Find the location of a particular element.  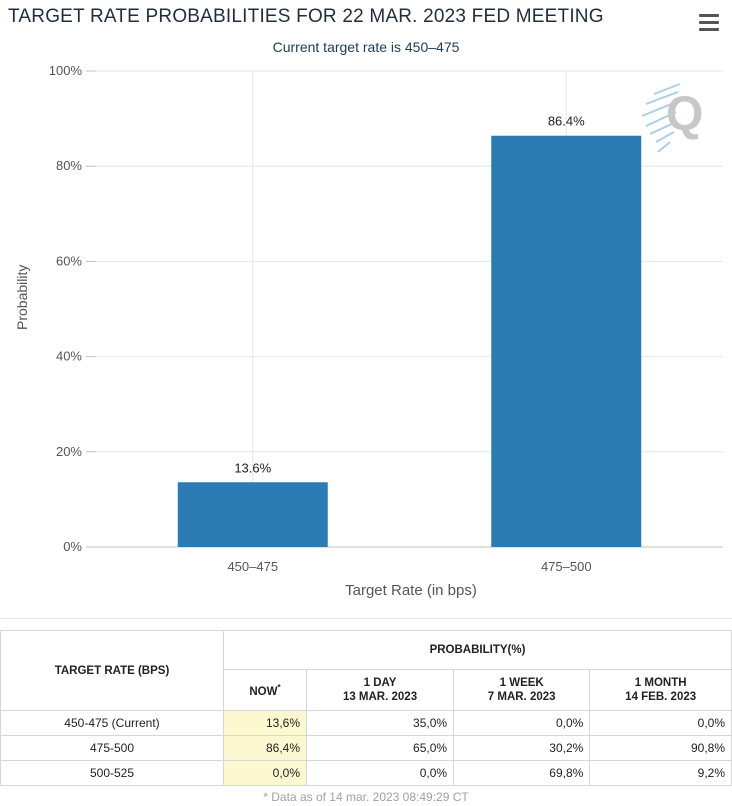

probability-header: PROBABILITY(%) is located at coordinates (477, 650).